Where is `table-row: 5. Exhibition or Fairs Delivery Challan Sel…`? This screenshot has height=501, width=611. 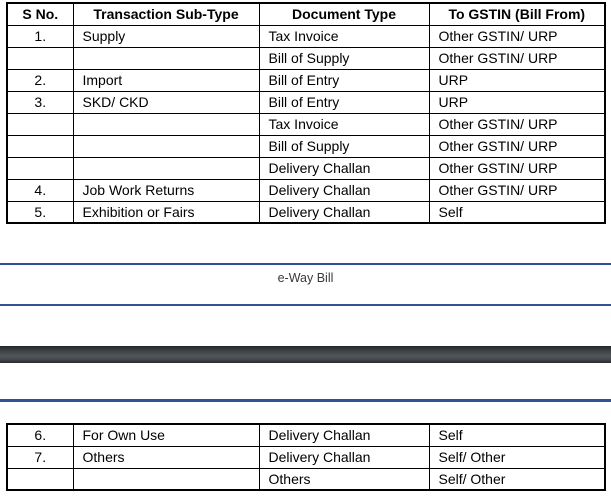
table-row: 5. Exhibition or Fairs Delivery Challan Sel… is located at coordinates (306, 212).